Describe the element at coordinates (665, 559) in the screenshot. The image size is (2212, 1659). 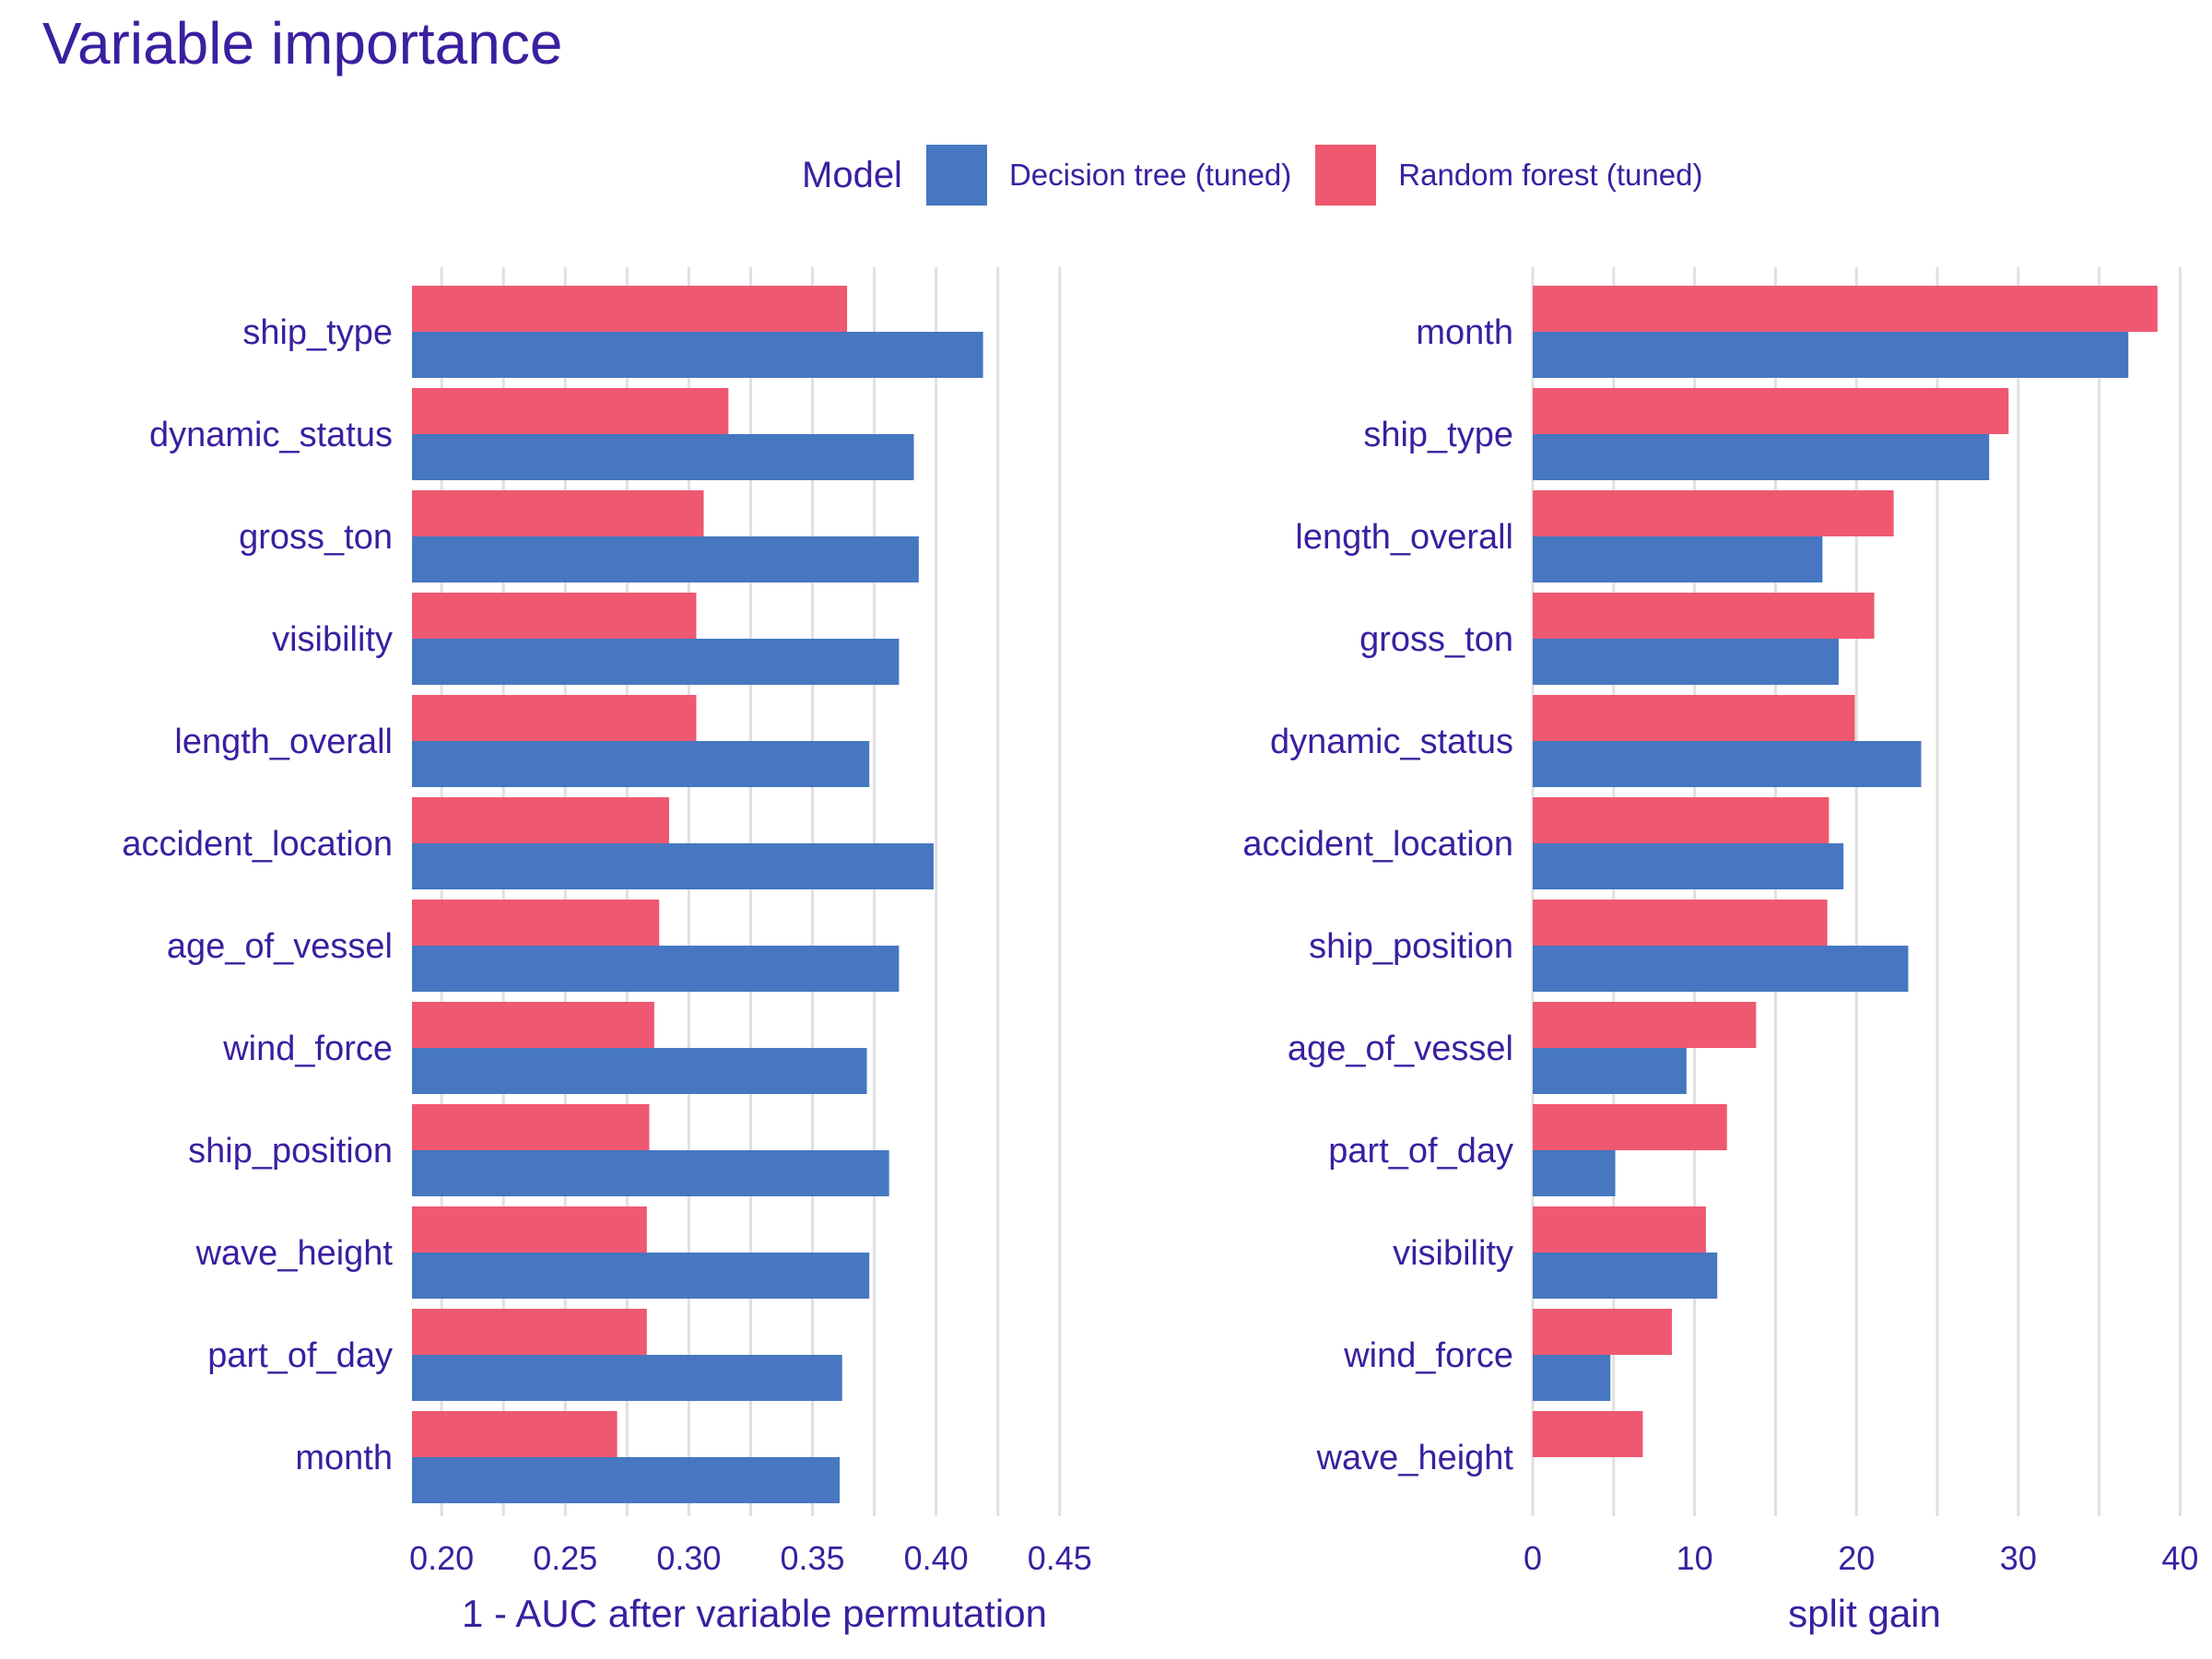
I see `left-bar-dt-gross-ton` at that location.